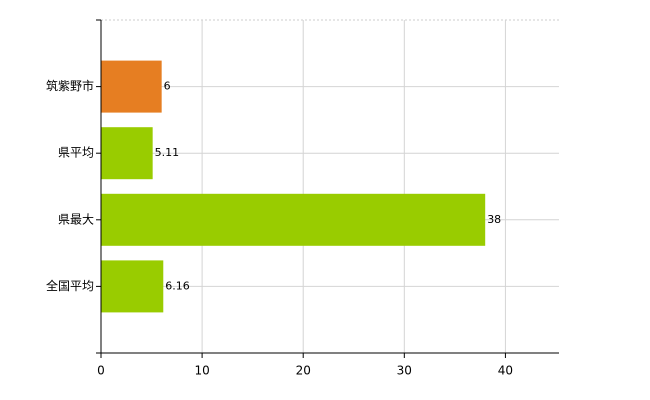 The height and width of the screenshot is (400, 650). I want to click on y-tick-label: 県平均, so click(76, 153).